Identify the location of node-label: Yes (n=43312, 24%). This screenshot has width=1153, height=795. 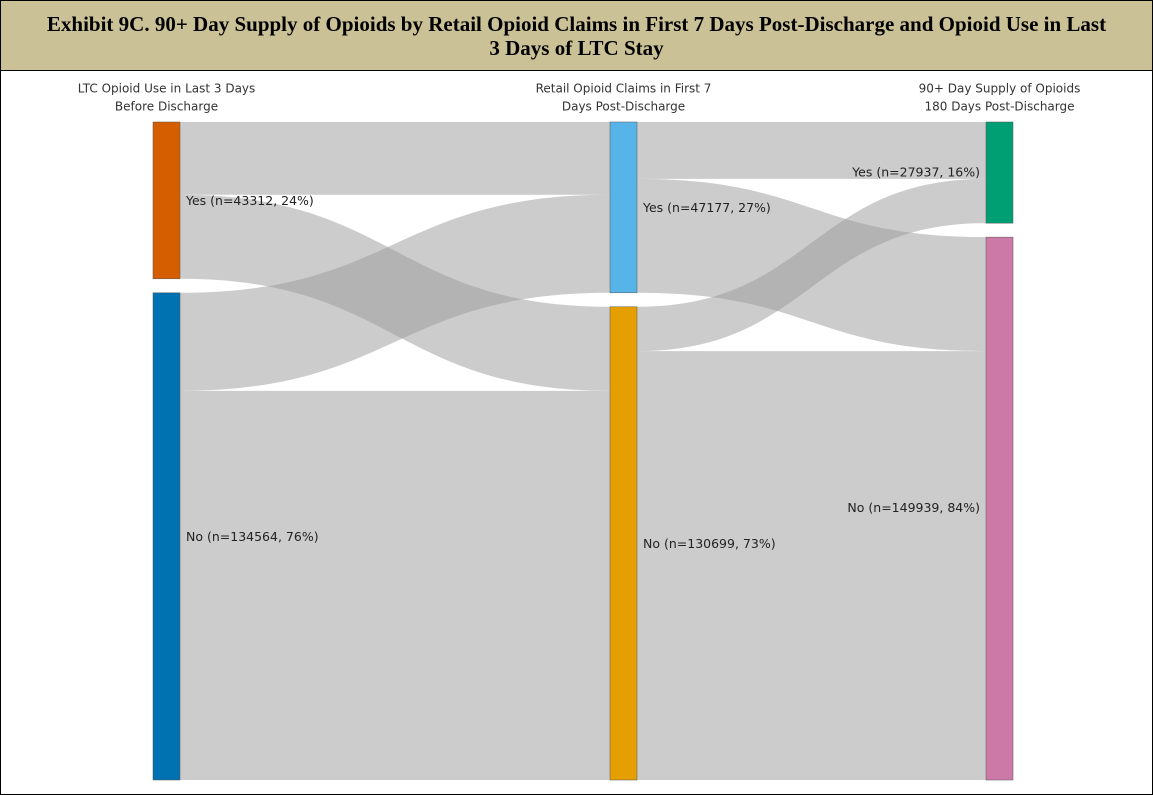
(249, 200).